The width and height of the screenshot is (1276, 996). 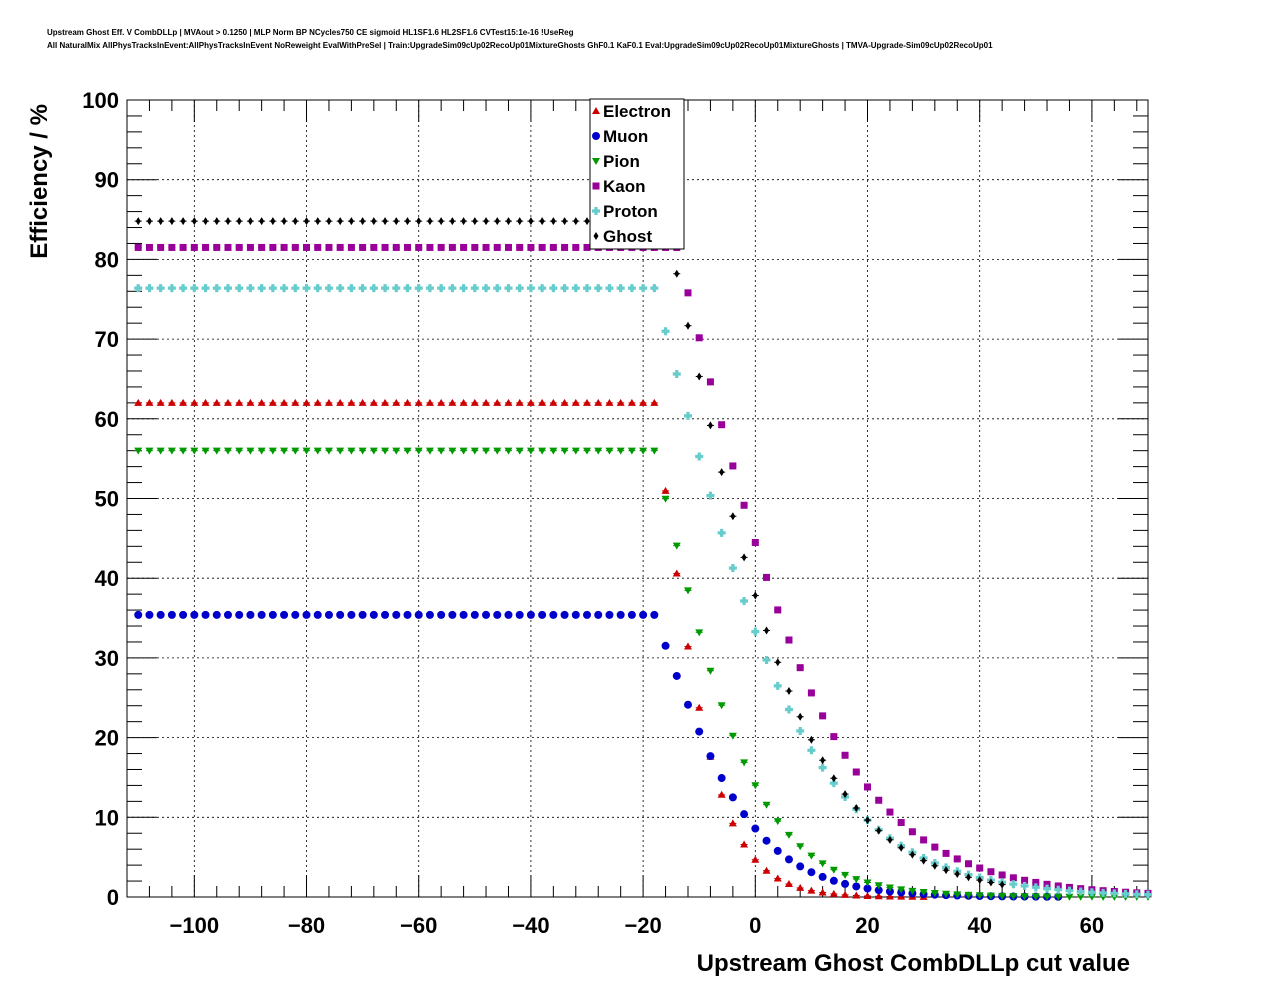 I want to click on y-tick-label: 80, so click(x=107, y=259).